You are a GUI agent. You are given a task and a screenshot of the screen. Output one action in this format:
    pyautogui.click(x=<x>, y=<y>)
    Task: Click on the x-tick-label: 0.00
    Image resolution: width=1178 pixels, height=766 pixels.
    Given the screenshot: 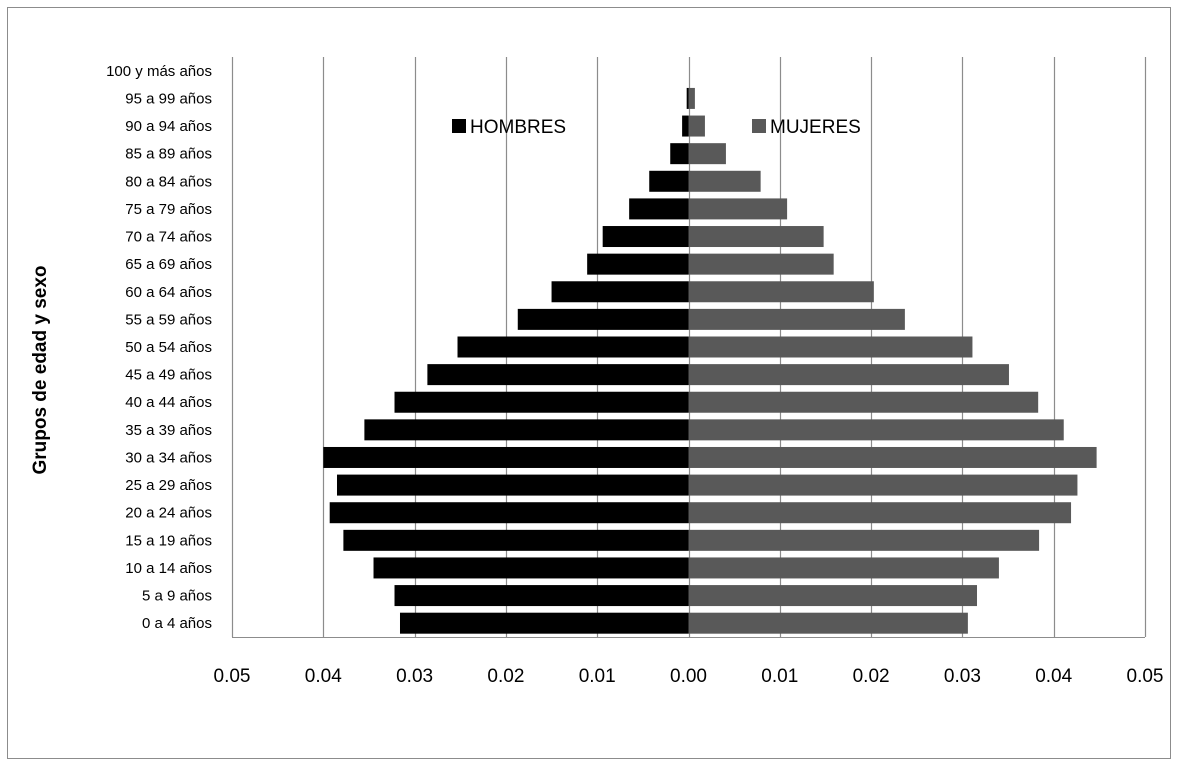 What is the action you would take?
    pyautogui.click(x=688, y=676)
    